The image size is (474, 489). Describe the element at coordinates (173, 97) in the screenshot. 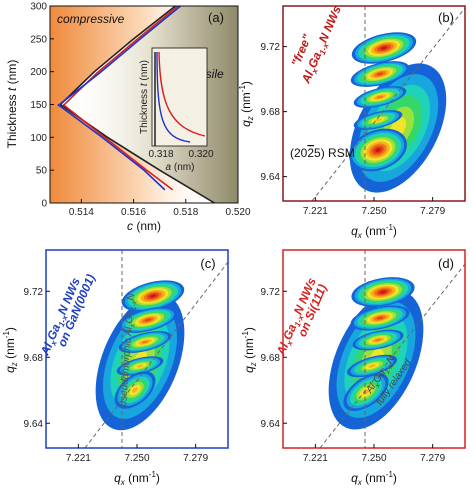

I see `inset-blue-curve` at that location.